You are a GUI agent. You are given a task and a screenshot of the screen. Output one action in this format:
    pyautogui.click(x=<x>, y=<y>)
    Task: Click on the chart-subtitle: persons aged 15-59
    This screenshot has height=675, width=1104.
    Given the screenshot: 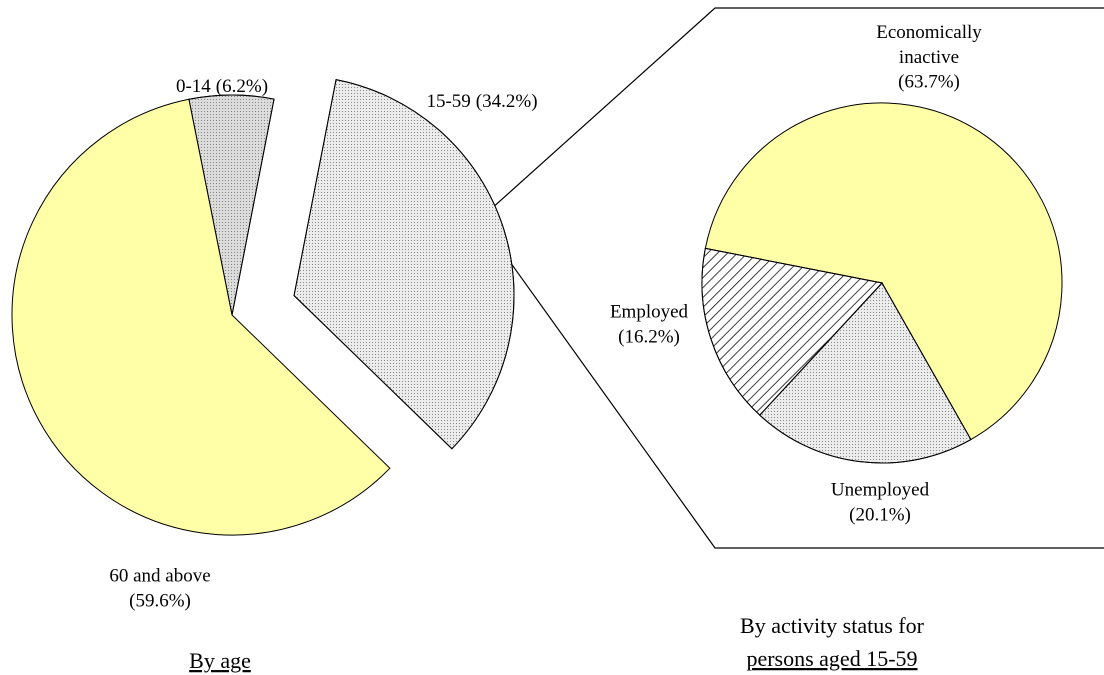 What is the action you would take?
    pyautogui.click(x=831, y=658)
    